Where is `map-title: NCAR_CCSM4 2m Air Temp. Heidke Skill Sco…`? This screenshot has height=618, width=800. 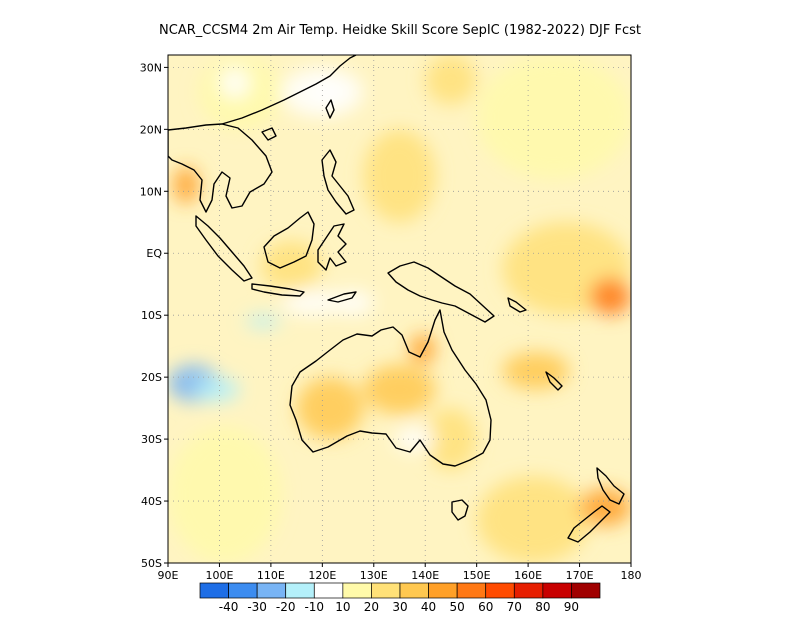 map-title: NCAR_CCSM4 2m Air Temp. Heidke Skill Sco… is located at coordinates (400, 30).